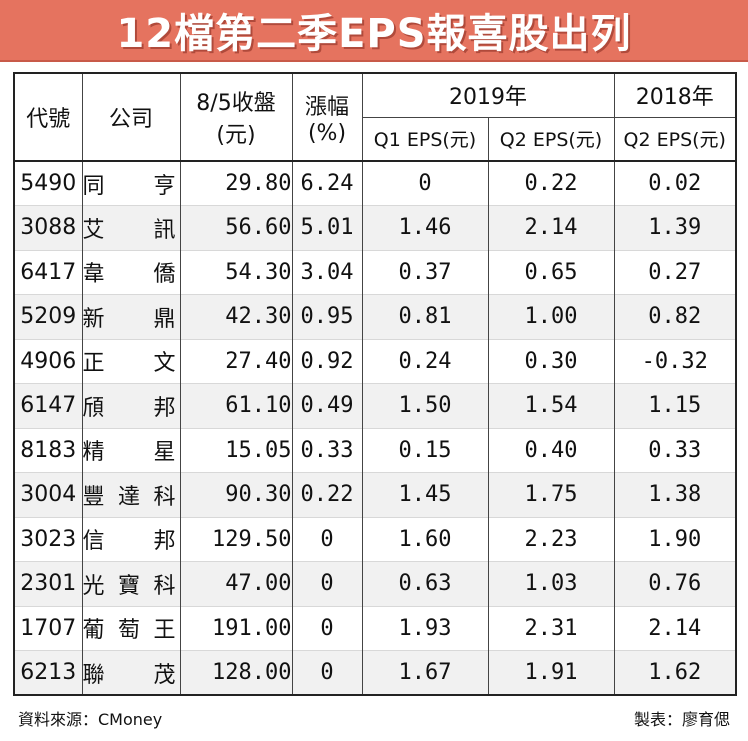  I want to click on cell-q2-eps-2019: 0.40, so click(551, 450).